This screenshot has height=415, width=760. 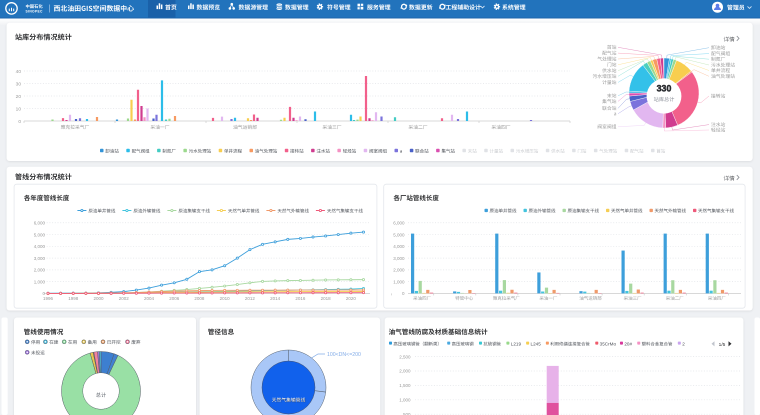 What do you see at coordinates (664, 89) in the screenshot?
I see `svg-text: 330` at bounding box center [664, 89].